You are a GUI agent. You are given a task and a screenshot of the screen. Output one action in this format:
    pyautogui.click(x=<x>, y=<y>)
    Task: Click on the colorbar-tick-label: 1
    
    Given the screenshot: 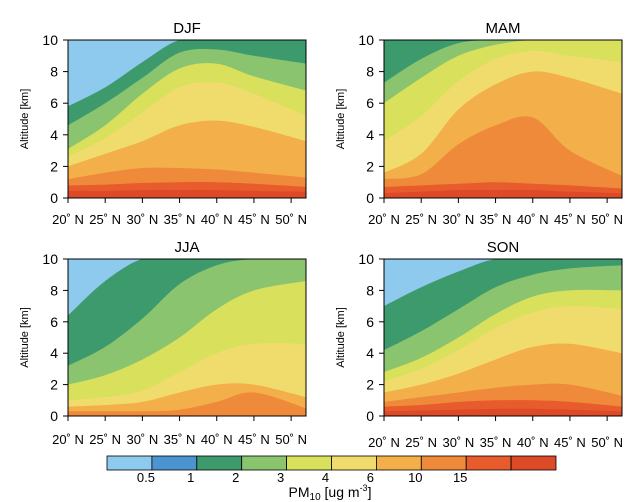 What is the action you would take?
    pyautogui.click(x=190, y=477)
    